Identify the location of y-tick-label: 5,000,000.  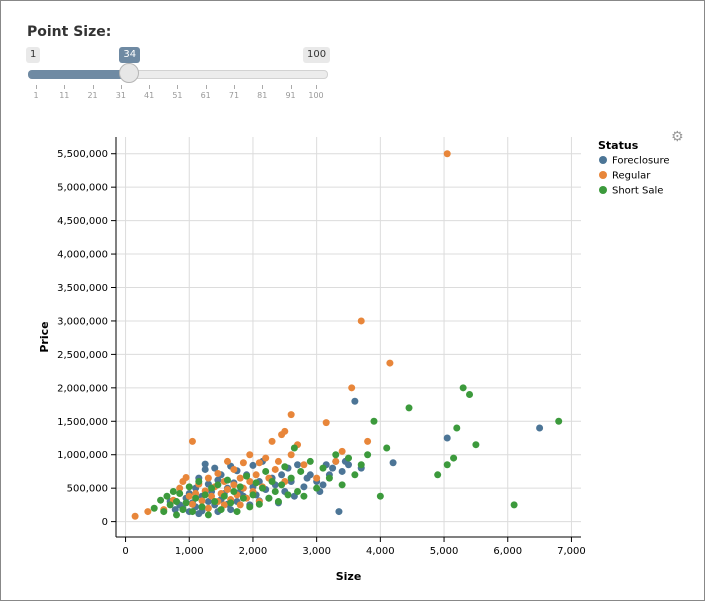
(82, 188).